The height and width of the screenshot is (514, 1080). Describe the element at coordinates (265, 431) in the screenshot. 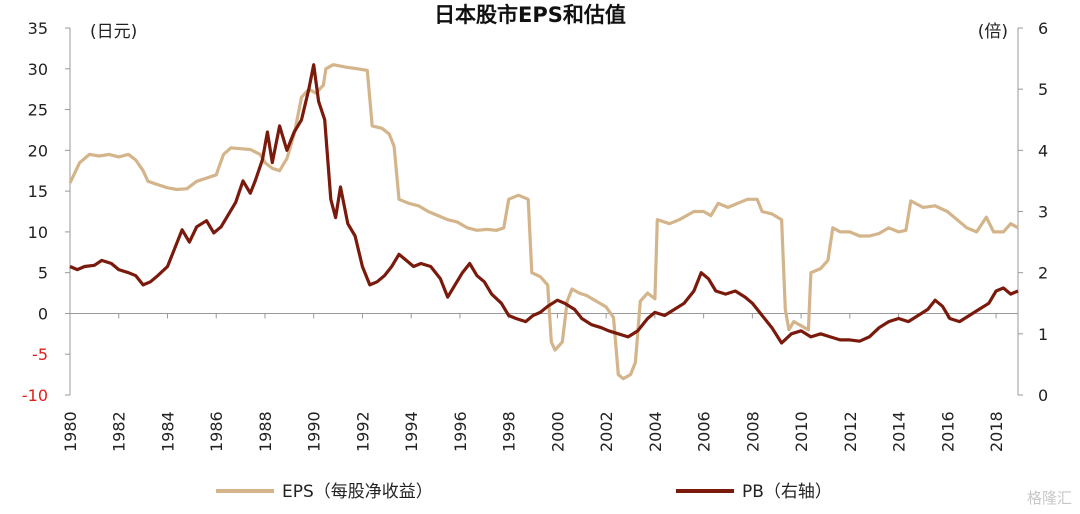

I see `x-tick-label: 1988` at that location.